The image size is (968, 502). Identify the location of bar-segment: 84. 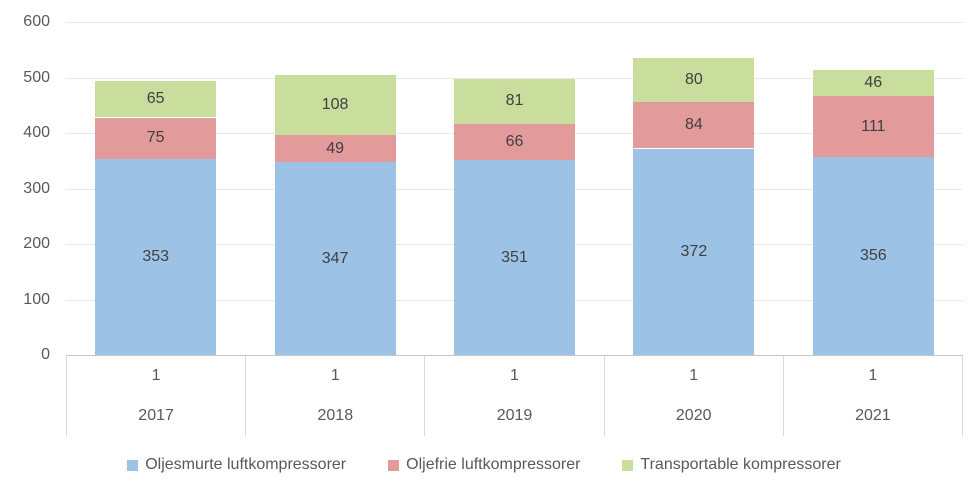
(694, 125).